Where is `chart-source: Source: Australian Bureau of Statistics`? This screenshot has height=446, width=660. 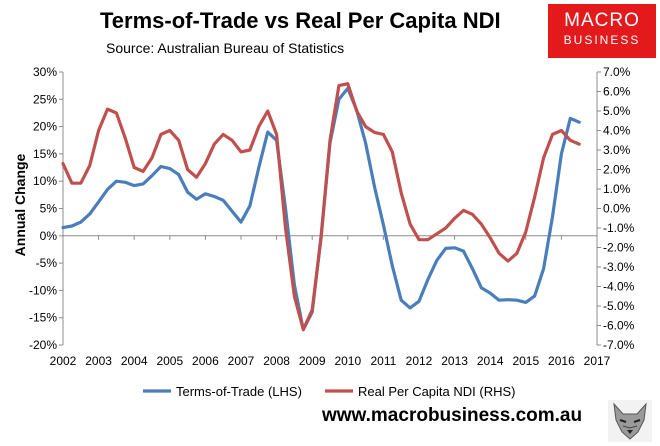
chart-source: Source: Australian Bureau of Statistics is located at coordinates (225, 48).